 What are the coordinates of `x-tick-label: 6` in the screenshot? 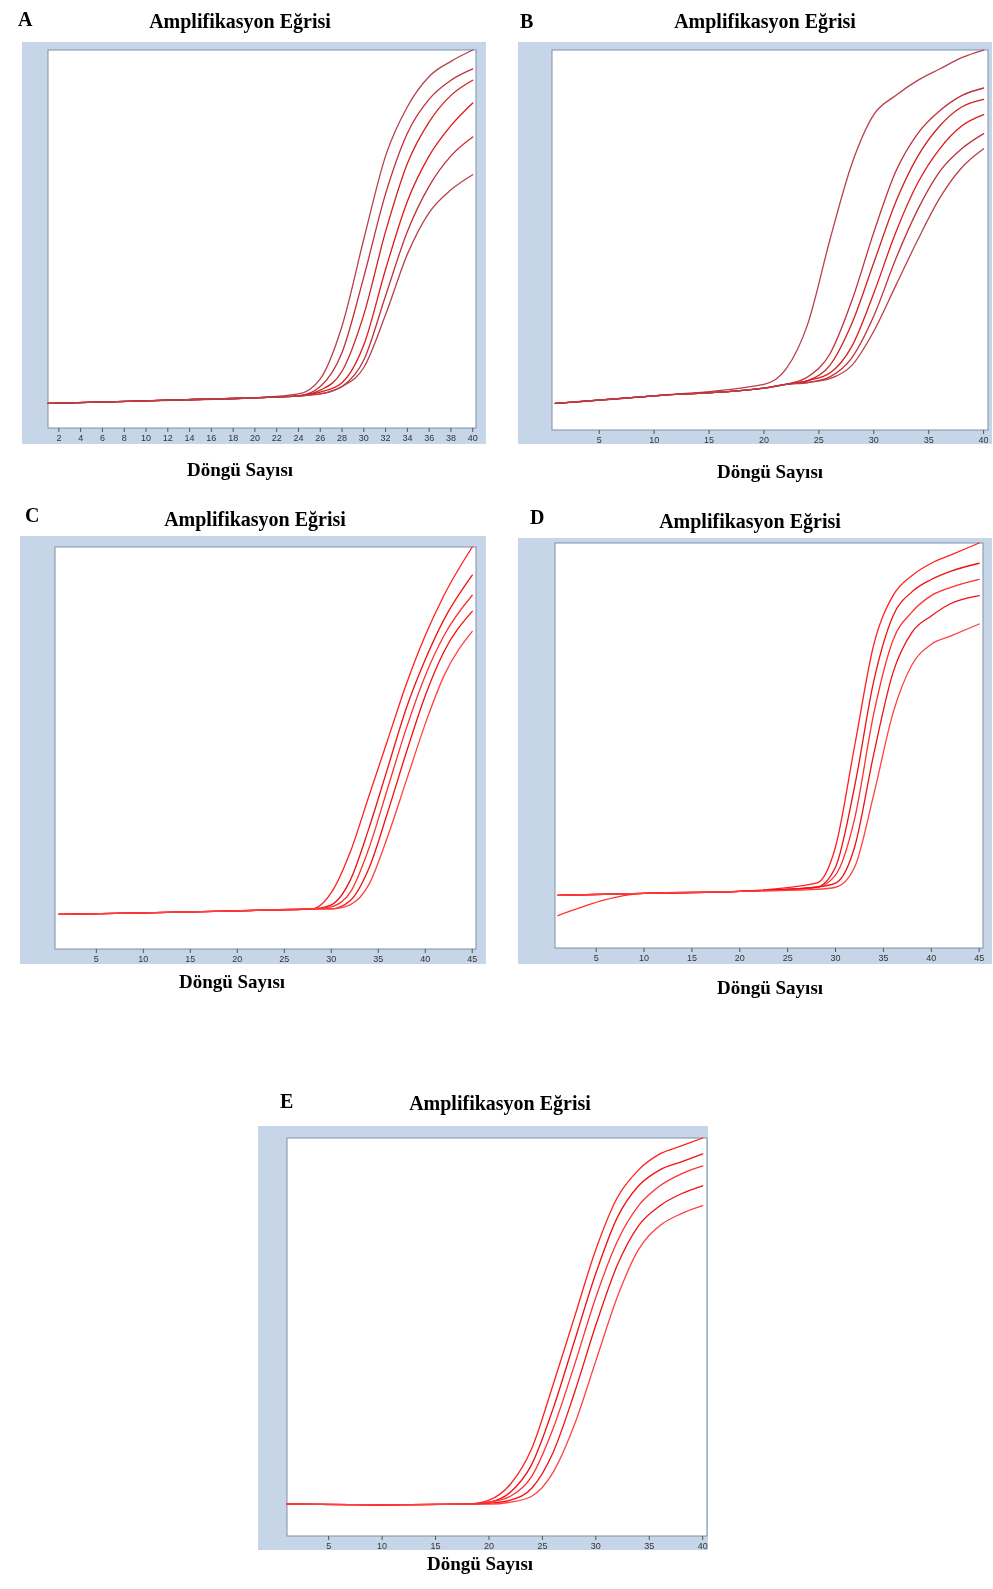 It's located at (102, 438).